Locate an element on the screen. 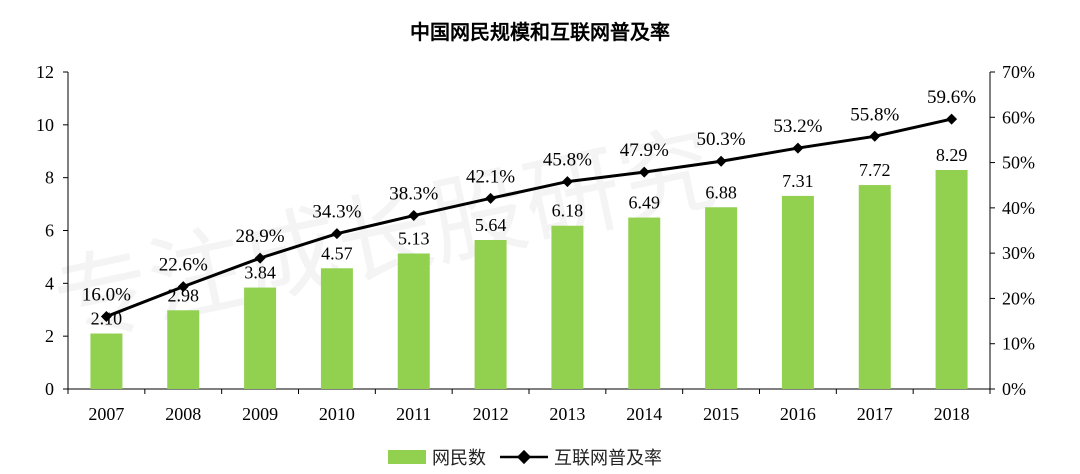 Image resolution: width=1080 pixels, height=474 pixels. legend: 网民数 互联网普及率 is located at coordinates (525, 457).